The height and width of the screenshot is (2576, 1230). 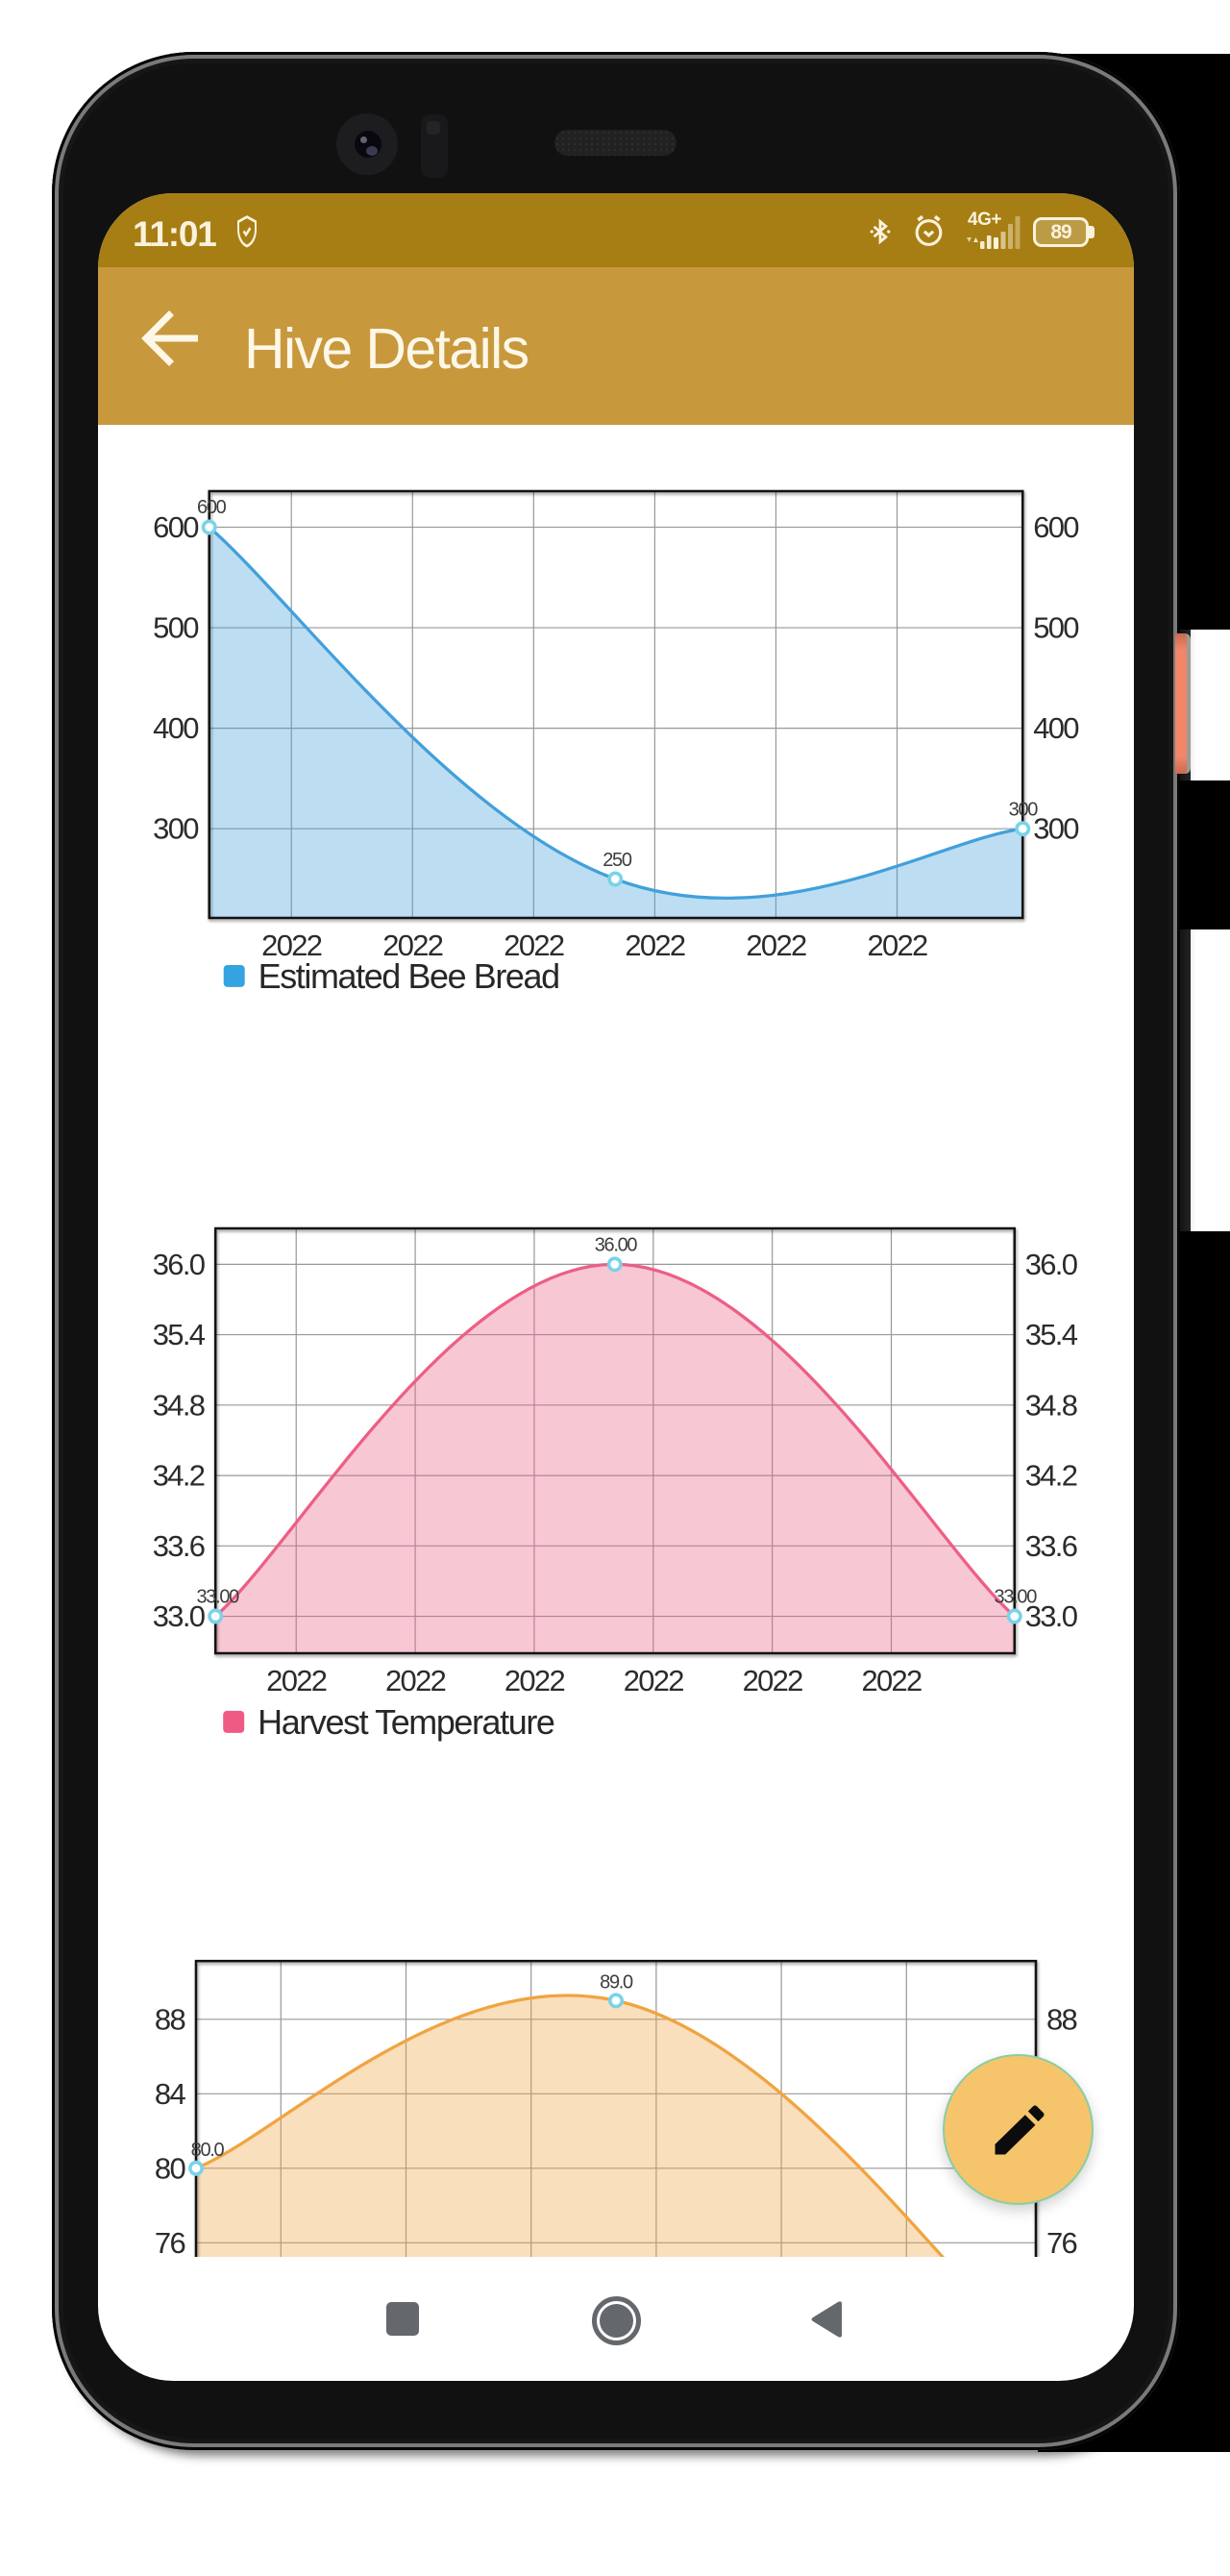 I want to click on svg-text: 80, so click(x=170, y=2169).